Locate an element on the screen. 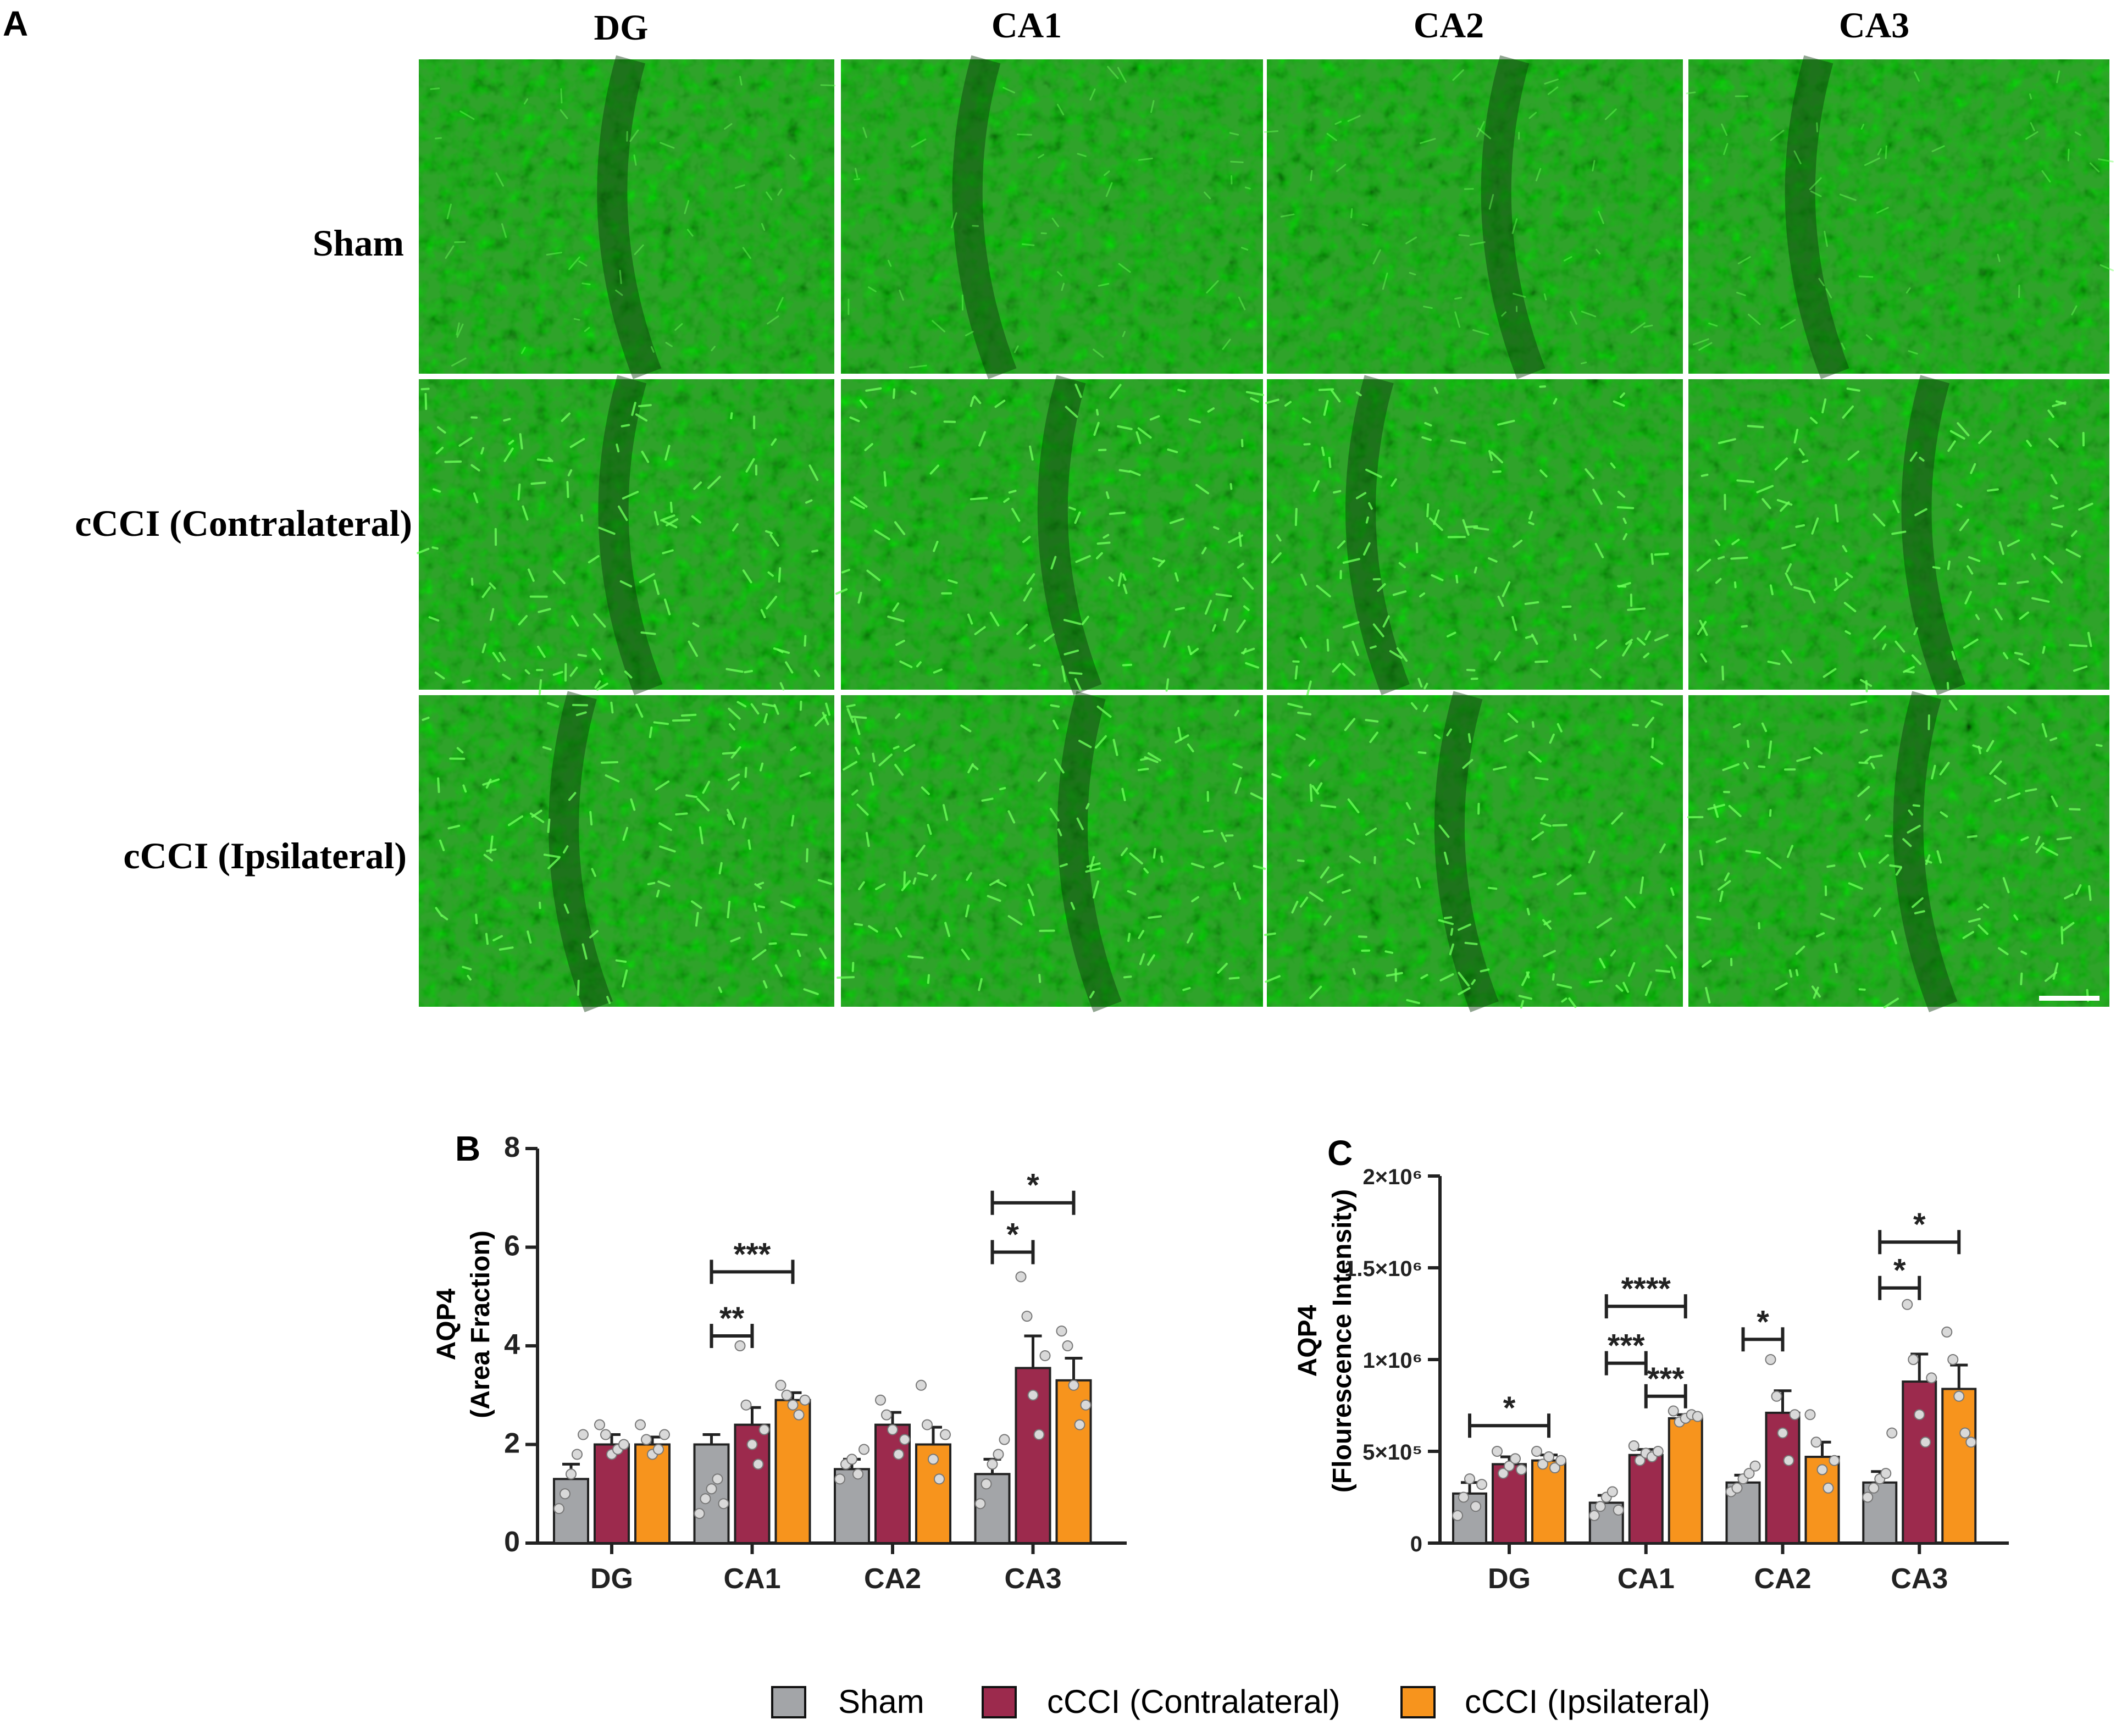 The height and width of the screenshot is (1736, 2116). legend-label-ipsilateral: cCCI (Ipsilateral) is located at coordinates (1587, 1701).